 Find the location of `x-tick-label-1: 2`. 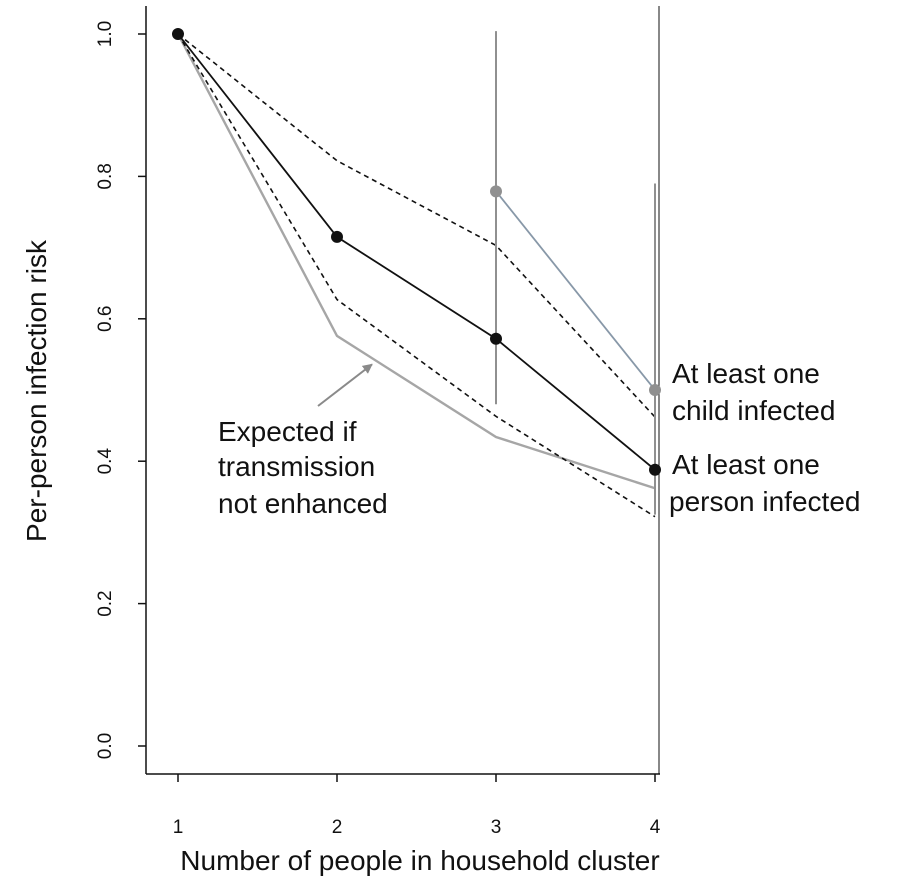

x-tick-label-1: 2 is located at coordinates (337, 827).